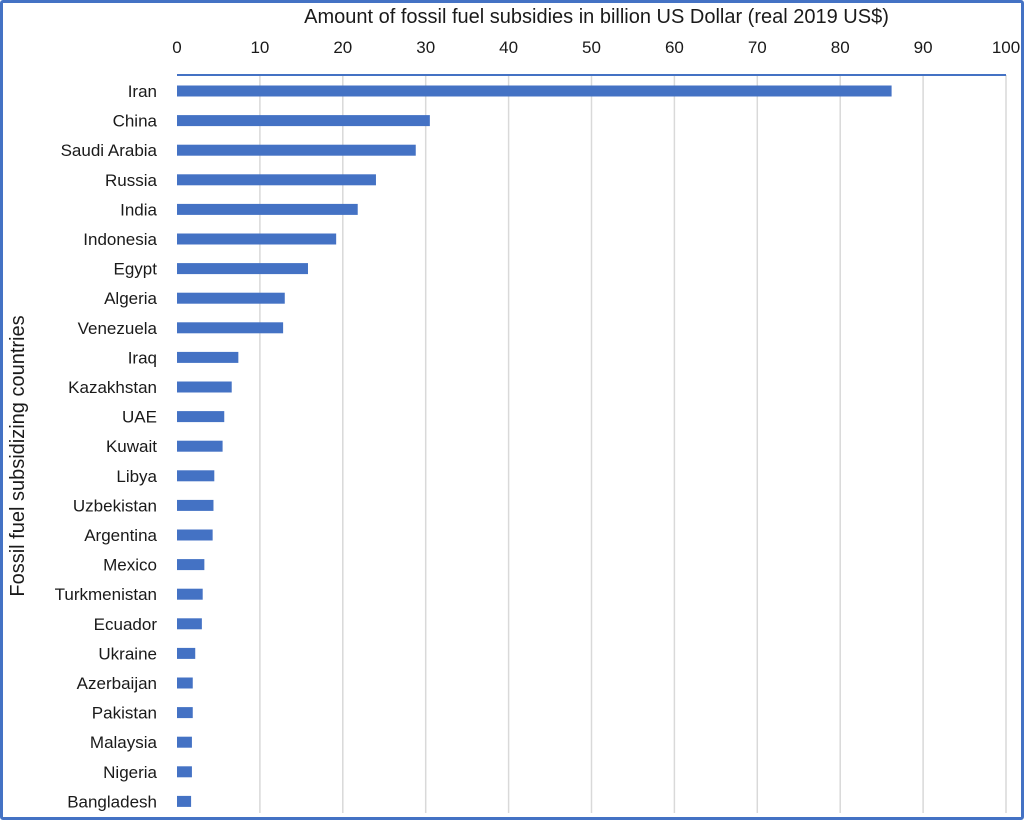 This screenshot has height=820, width=1024. I want to click on x-tick-label: 80, so click(840, 47).